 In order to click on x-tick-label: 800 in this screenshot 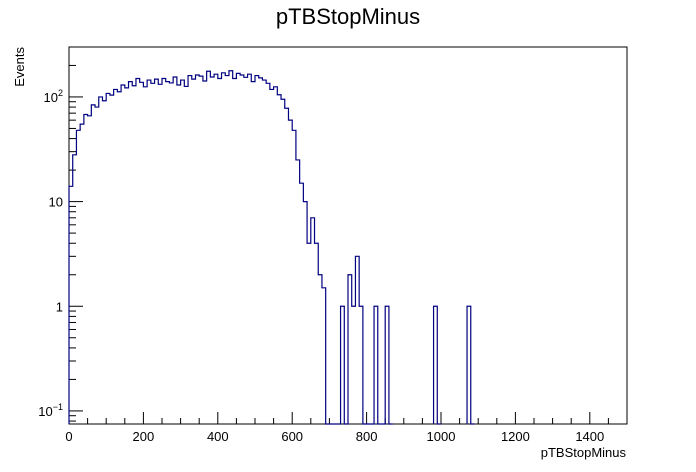, I will do `click(367, 436)`.